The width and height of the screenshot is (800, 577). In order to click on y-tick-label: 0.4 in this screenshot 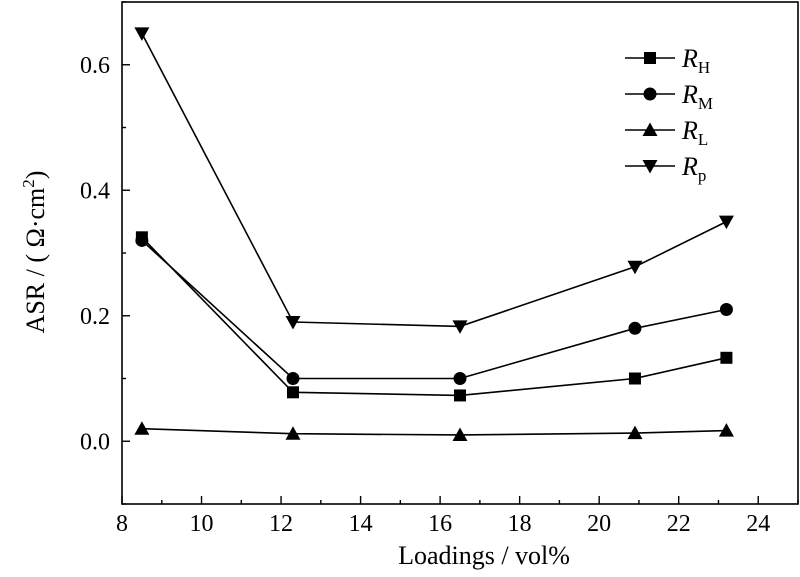, I will do `click(95, 191)`.